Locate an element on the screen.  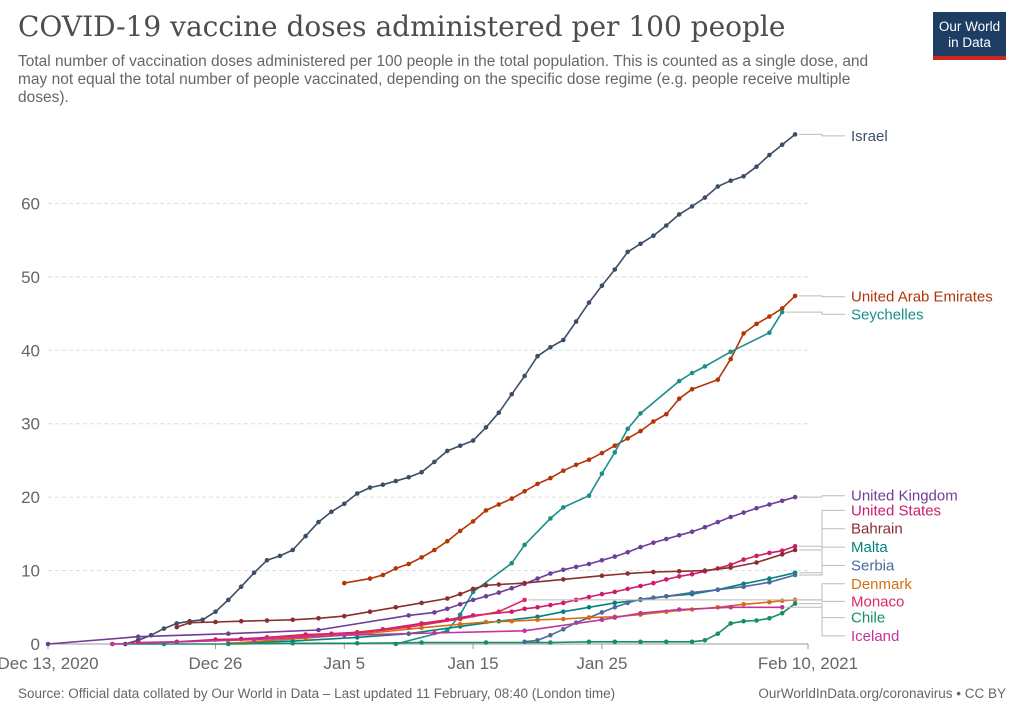
series-label-seychelles: Seychelles is located at coordinates (887, 314).